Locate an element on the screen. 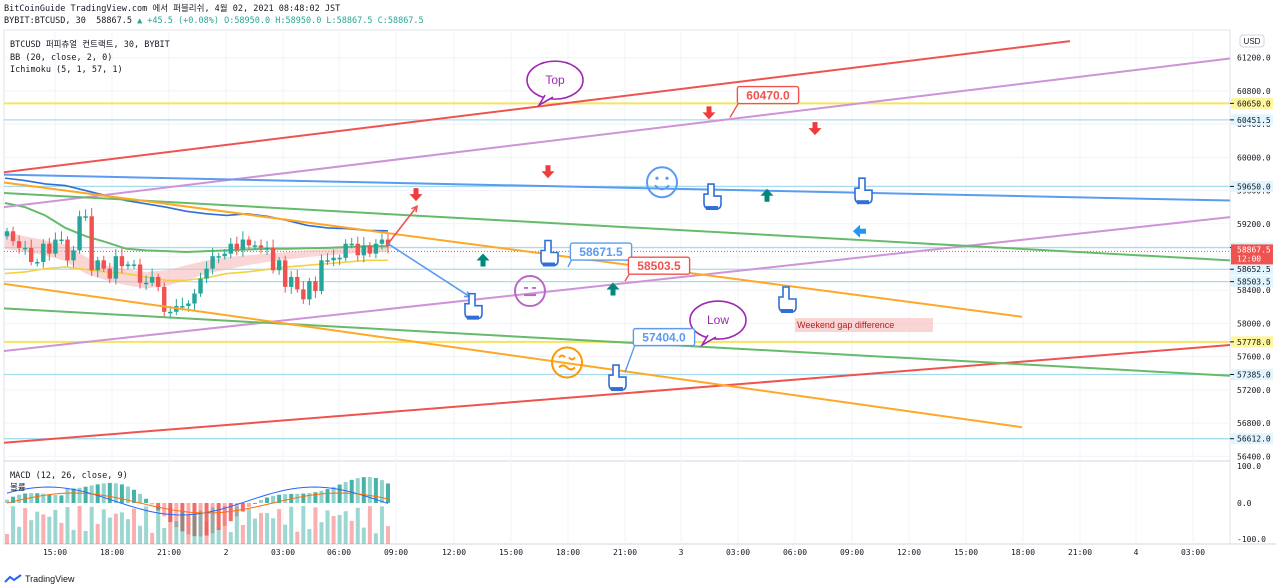 This screenshot has width=1280, height=588. price-callout: 60470.0 is located at coordinates (764, 101).